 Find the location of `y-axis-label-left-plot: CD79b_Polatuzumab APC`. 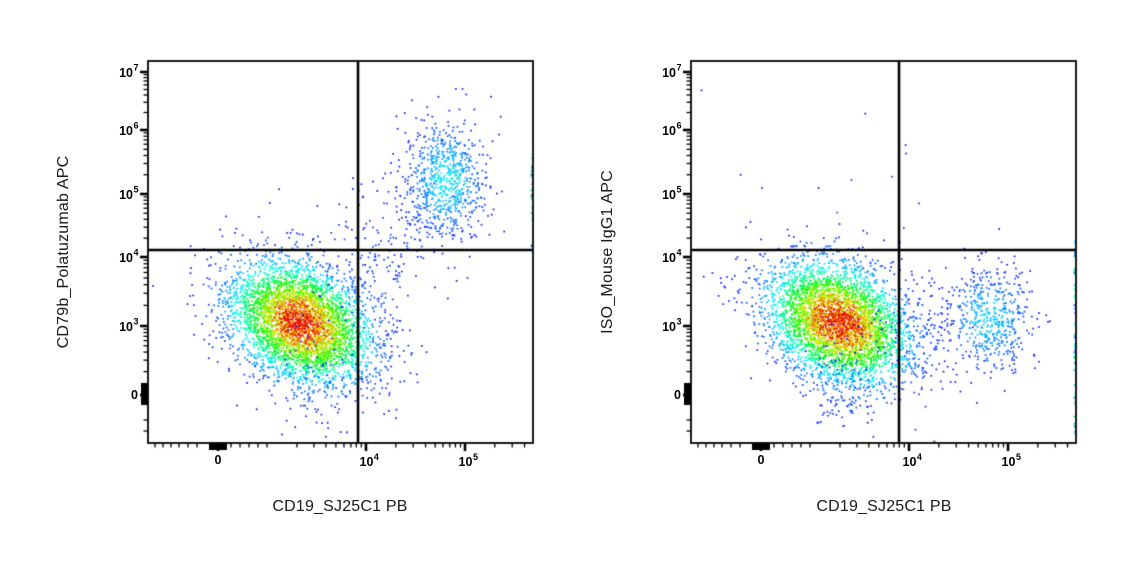

y-axis-label-left-plot: CD79b_Polatuzumab APC is located at coordinates (63, 252).